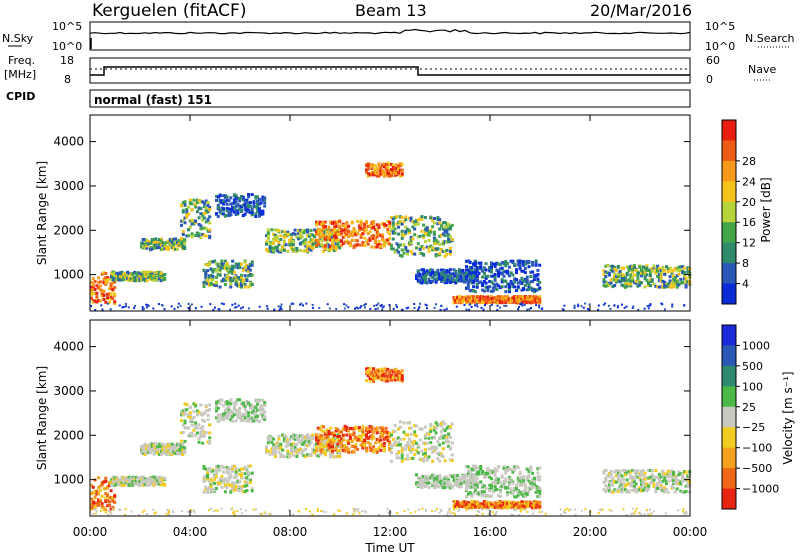 The width and height of the screenshot is (800, 554). I want to click on heatmap-cell-velocity-1911, so click(456, 506).